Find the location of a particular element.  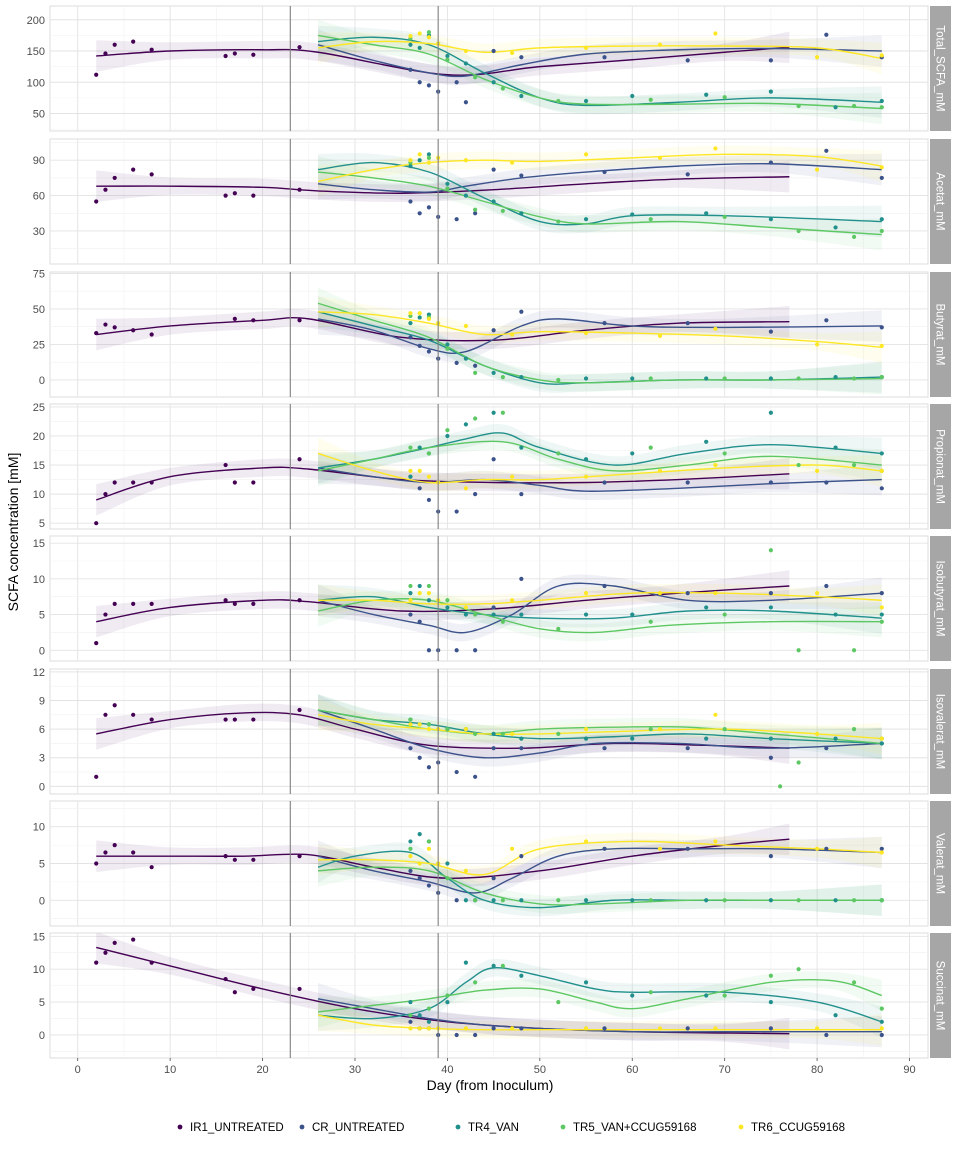

y-tick-label: 30 is located at coordinates (39, 232).